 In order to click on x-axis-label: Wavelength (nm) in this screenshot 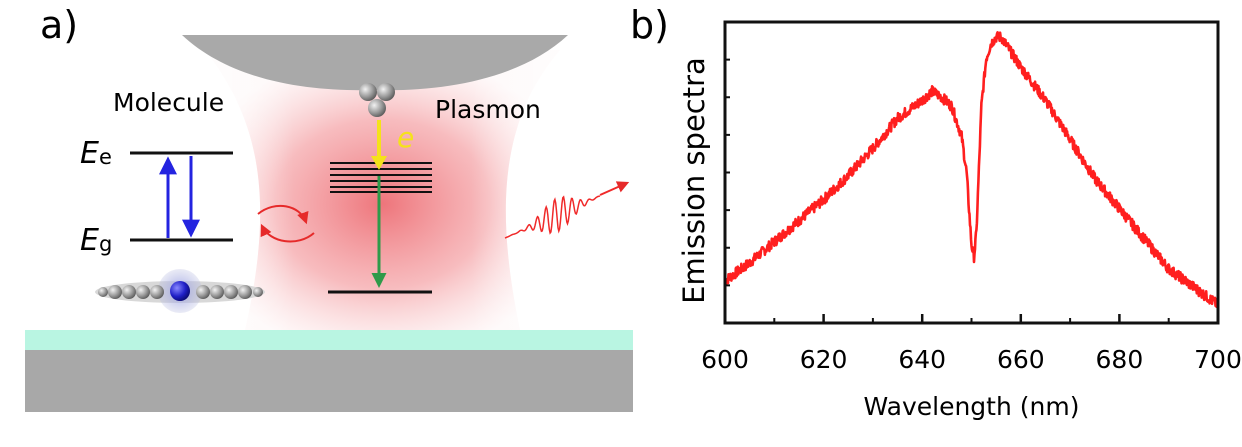, I will do `click(972, 406)`.